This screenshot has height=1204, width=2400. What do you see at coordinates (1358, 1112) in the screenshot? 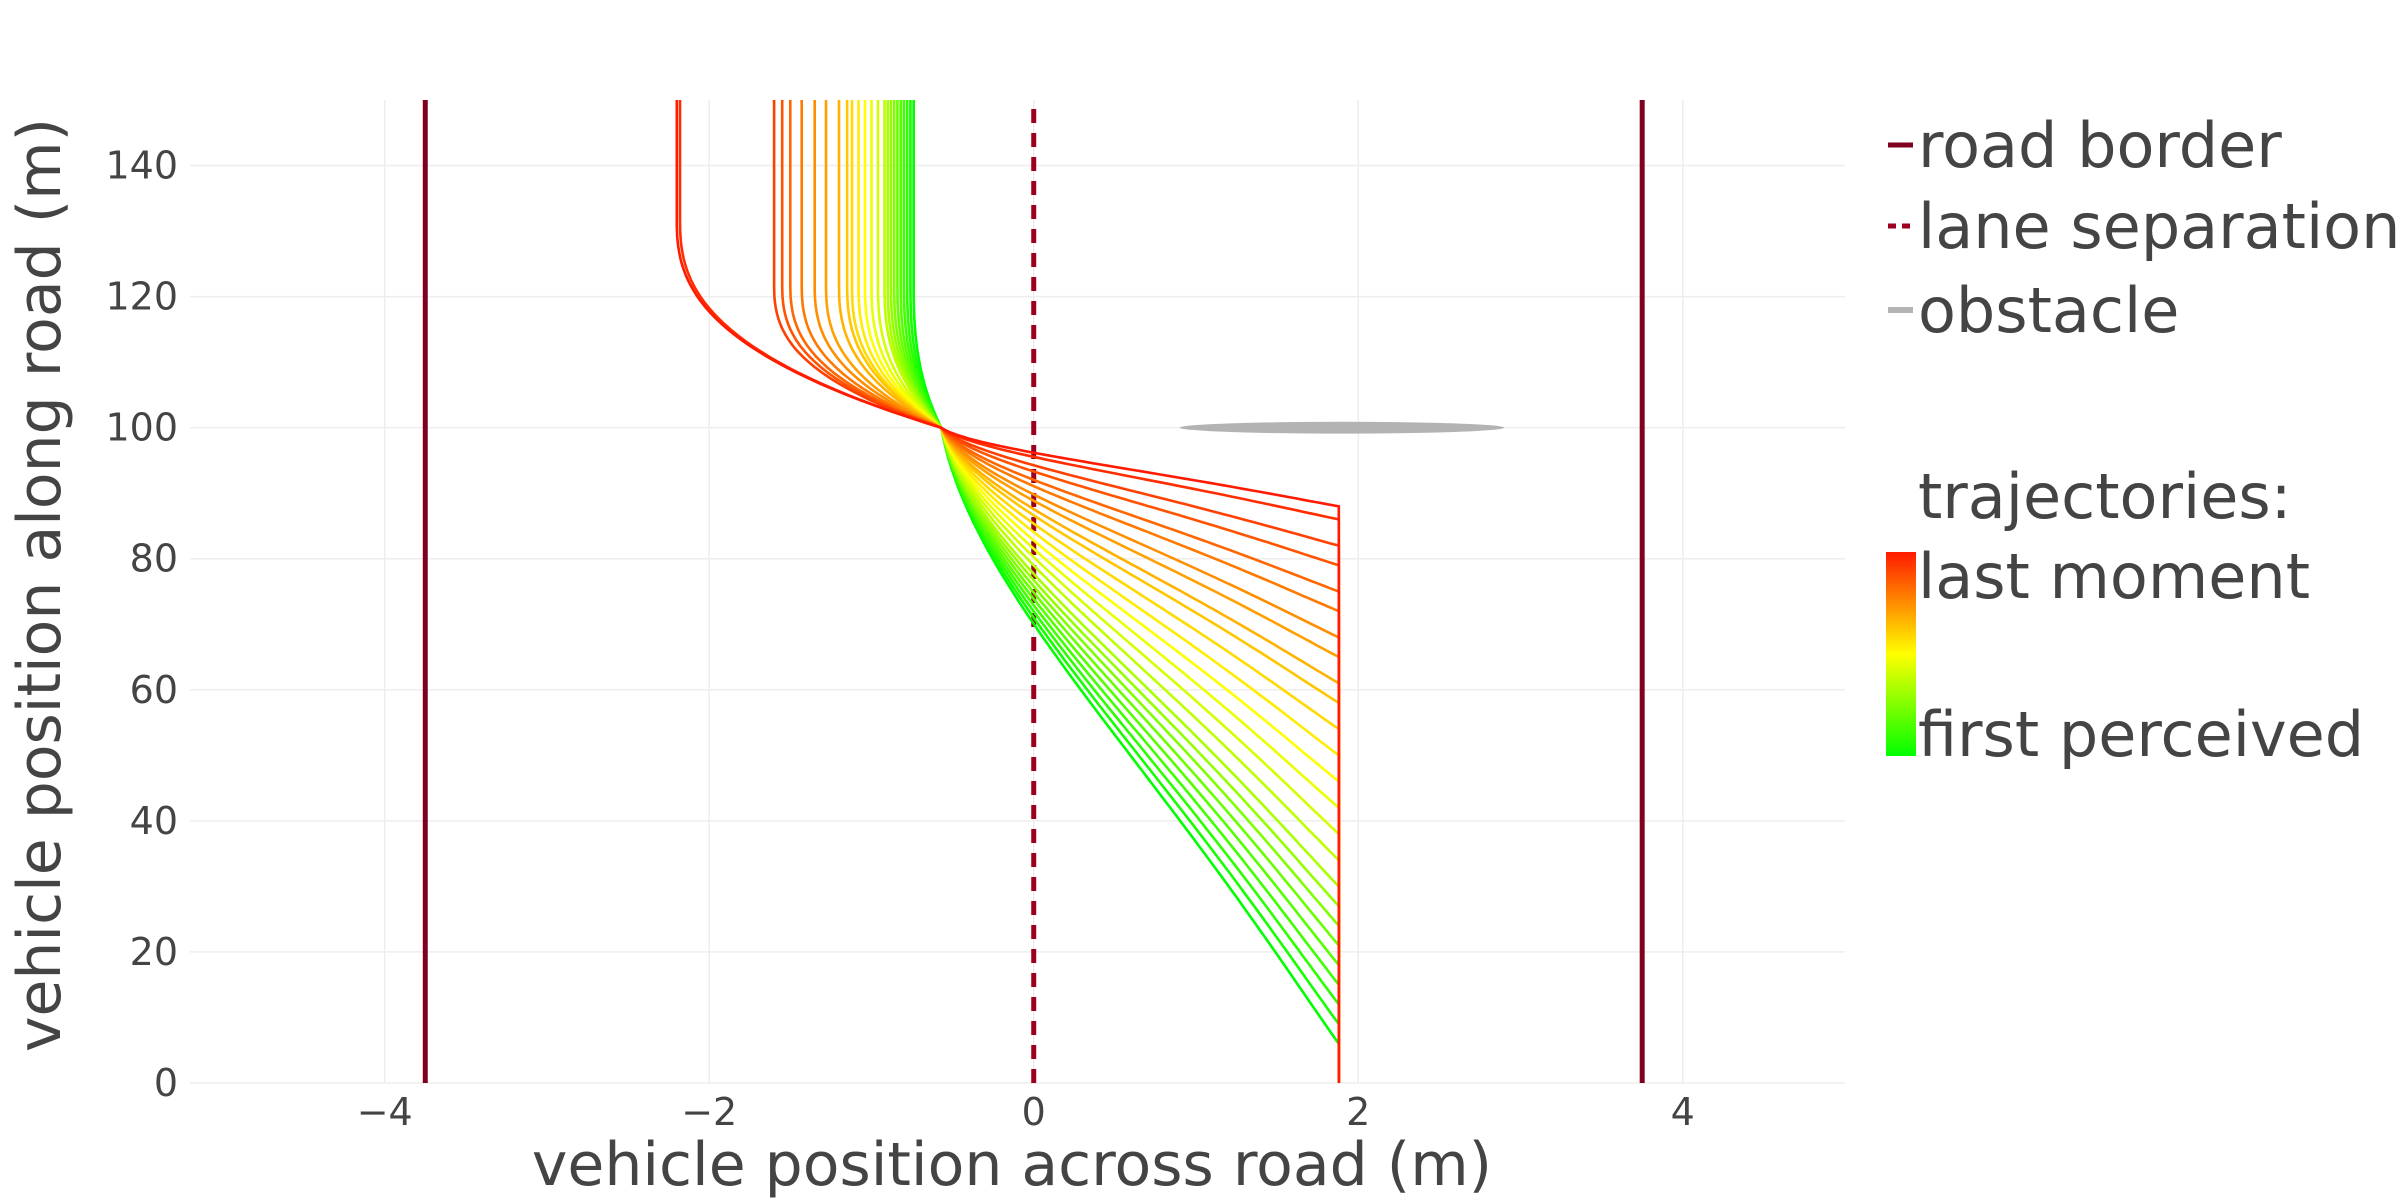
I see `x-tick-label: 2` at bounding box center [1358, 1112].